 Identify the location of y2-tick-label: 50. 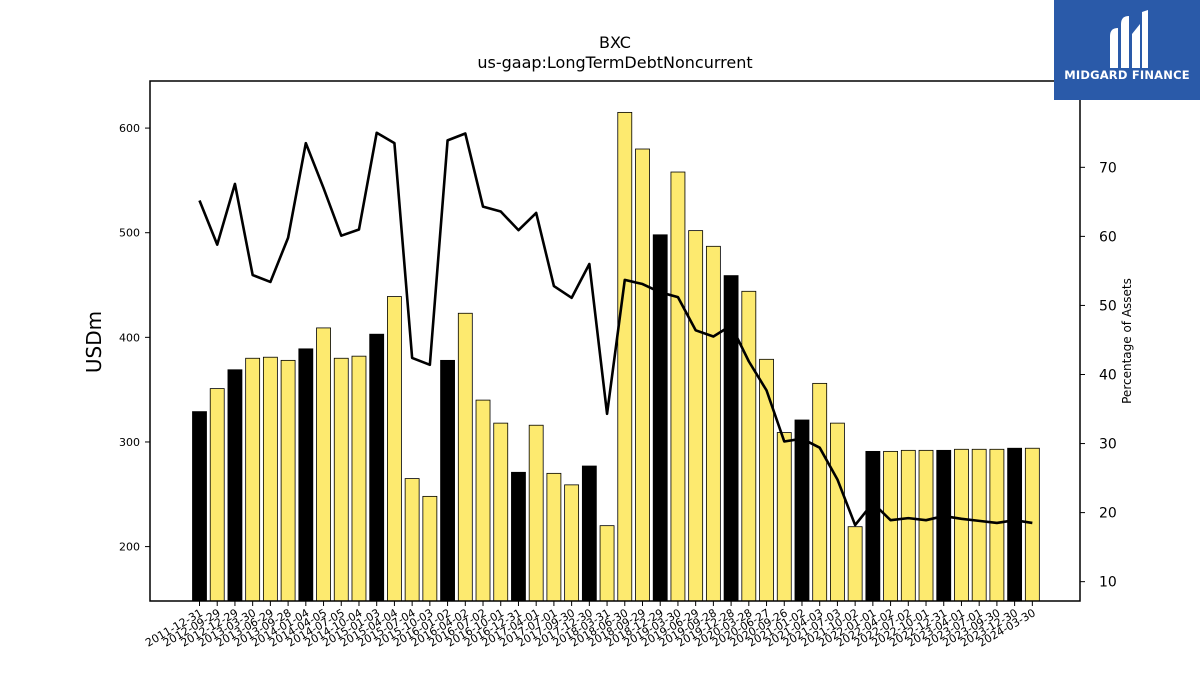
(1108, 306).